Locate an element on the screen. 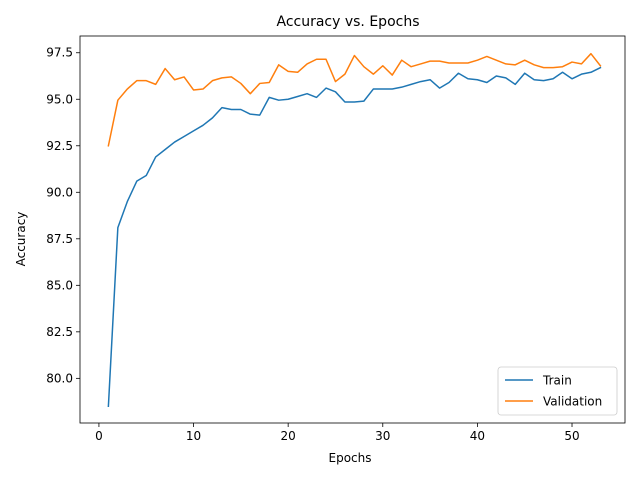 The height and width of the screenshot is (480, 640). legend-label-train: Train is located at coordinates (557, 381).